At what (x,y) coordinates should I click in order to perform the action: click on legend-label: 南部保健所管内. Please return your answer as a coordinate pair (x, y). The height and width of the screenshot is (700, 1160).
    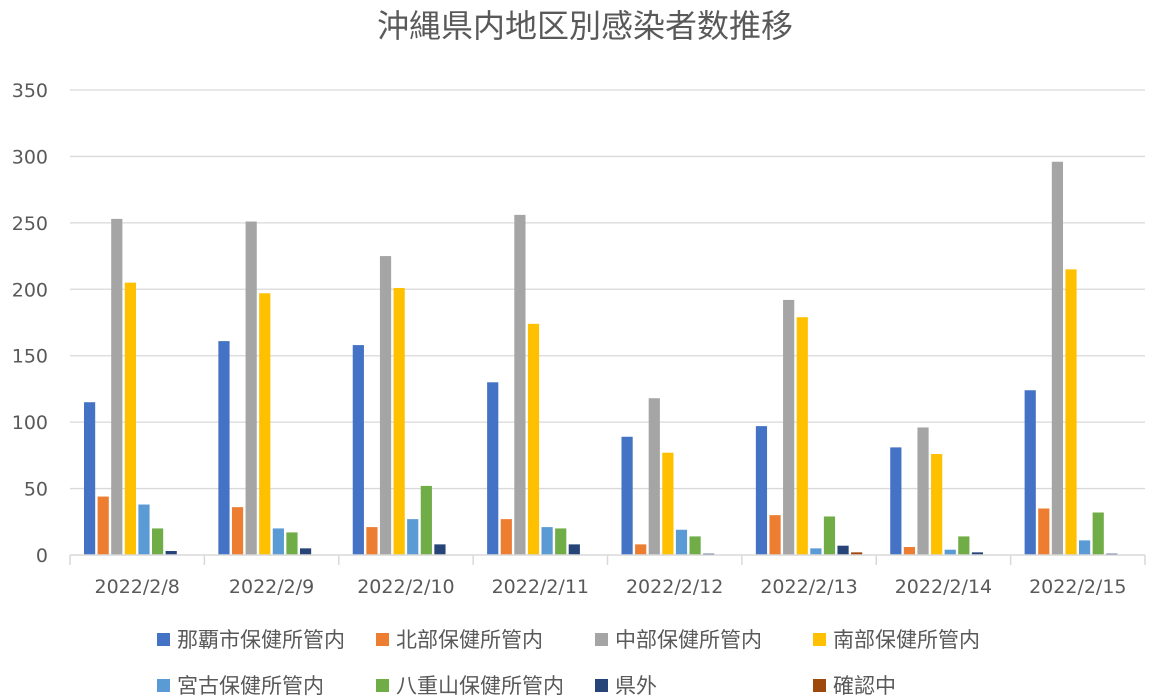
    Looking at the image, I should click on (906, 640).